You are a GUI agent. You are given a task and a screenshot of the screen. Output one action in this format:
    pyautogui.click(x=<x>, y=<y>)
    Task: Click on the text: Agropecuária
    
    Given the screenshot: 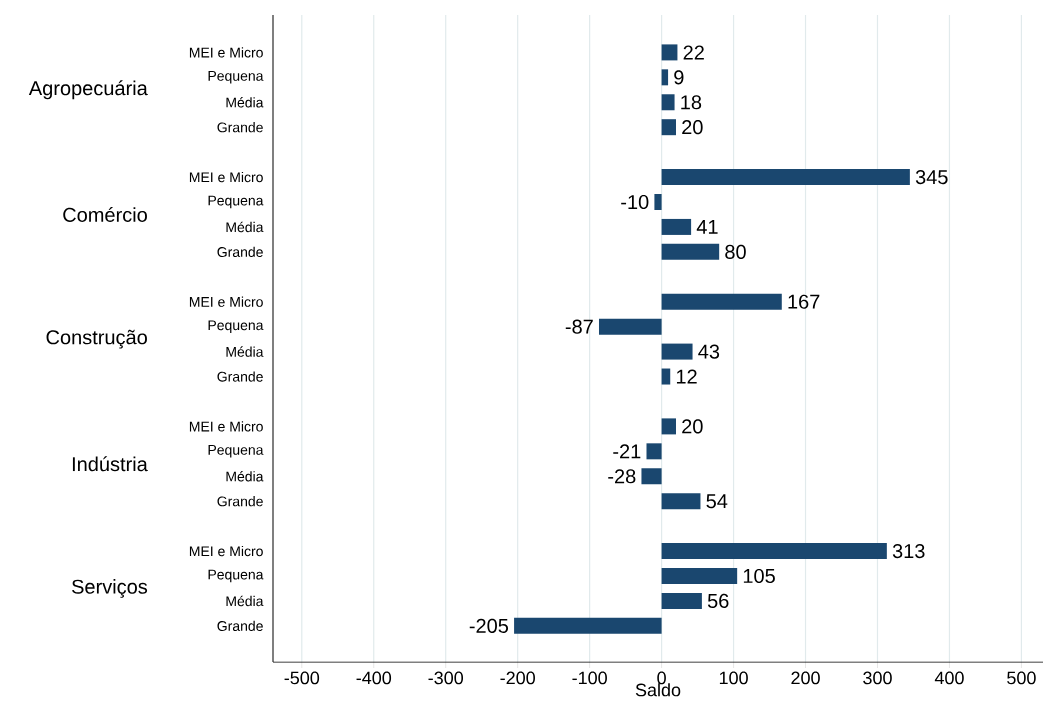 What is the action you would take?
    pyautogui.click(x=88, y=90)
    